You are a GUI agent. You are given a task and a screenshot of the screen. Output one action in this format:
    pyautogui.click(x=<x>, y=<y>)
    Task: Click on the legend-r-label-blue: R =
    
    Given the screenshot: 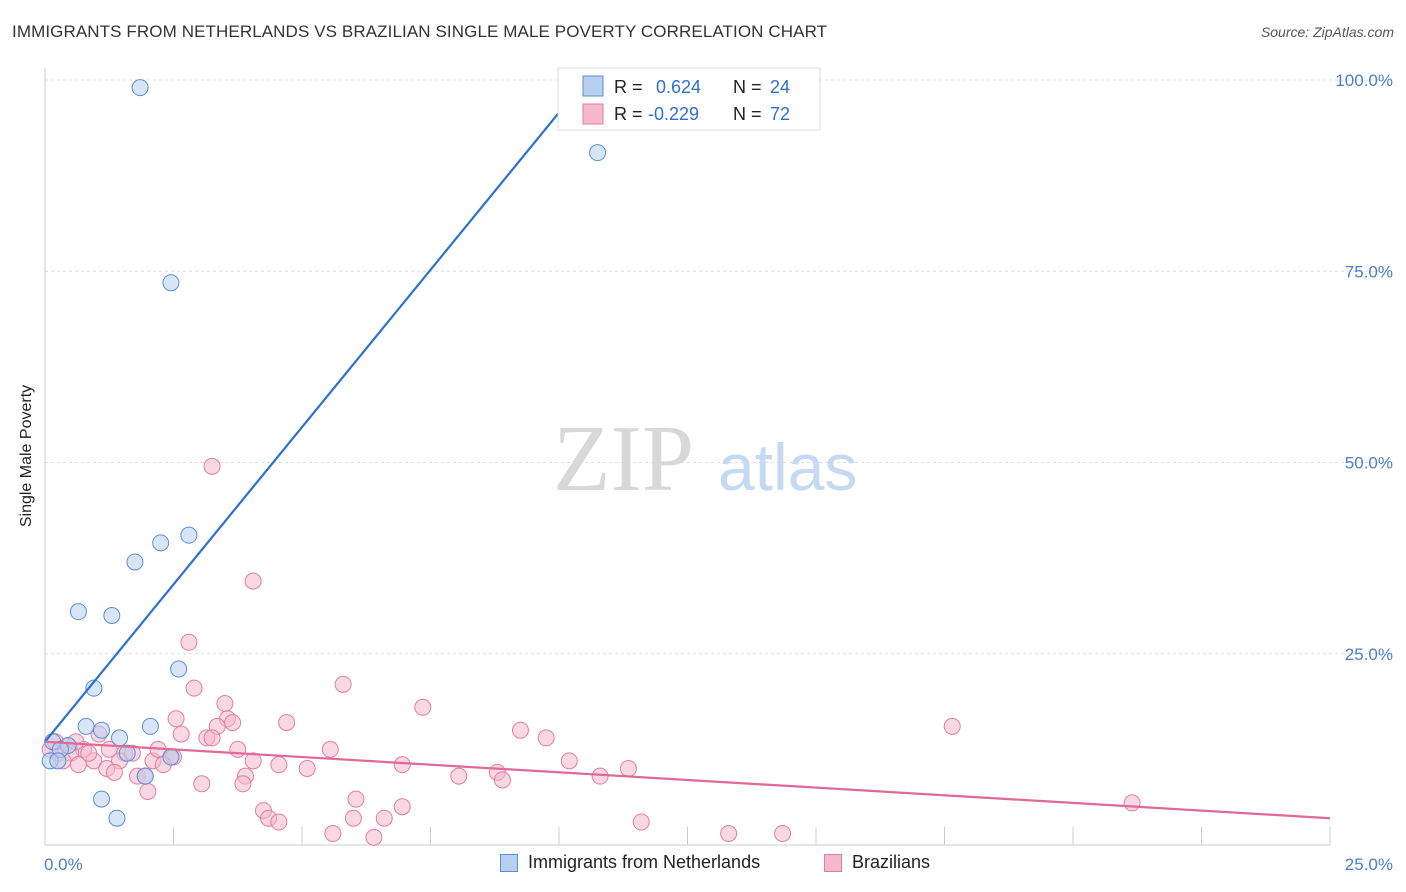 What is the action you would take?
    pyautogui.click(x=628, y=87)
    